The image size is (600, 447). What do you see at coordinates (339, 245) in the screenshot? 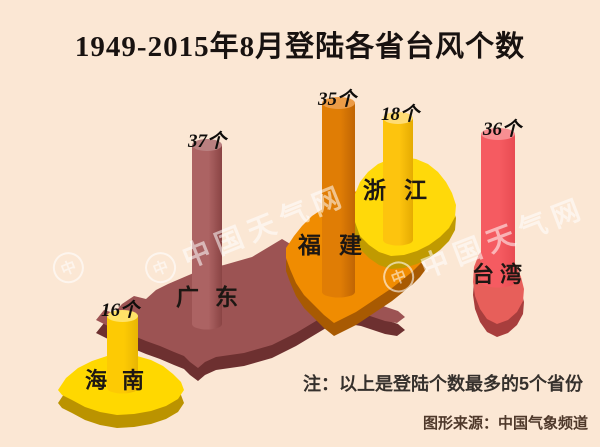
I see `province-label-fujian: 福建` at bounding box center [339, 245].